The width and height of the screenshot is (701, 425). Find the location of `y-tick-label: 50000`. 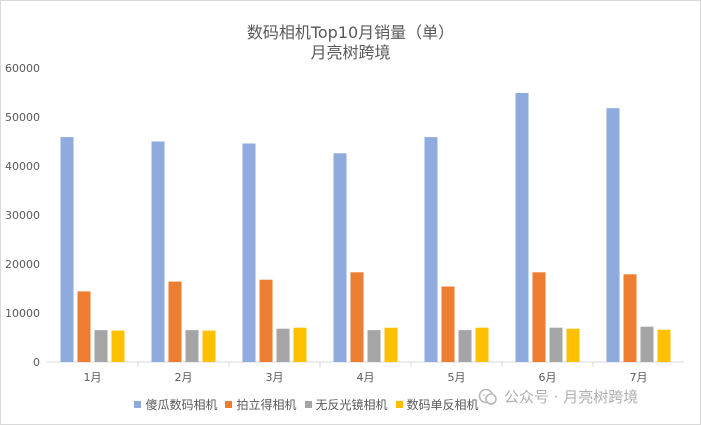

y-tick-label: 50000 is located at coordinates (22, 117).